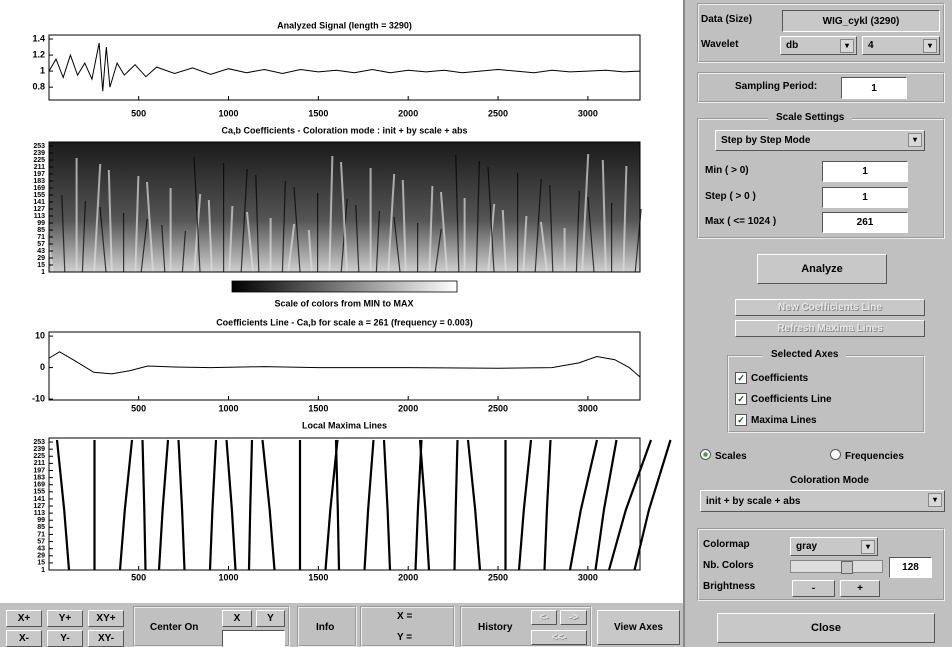 The image size is (952, 647). What do you see at coordinates (106, 618) in the screenshot?
I see `zoom-button: XY+` at bounding box center [106, 618].